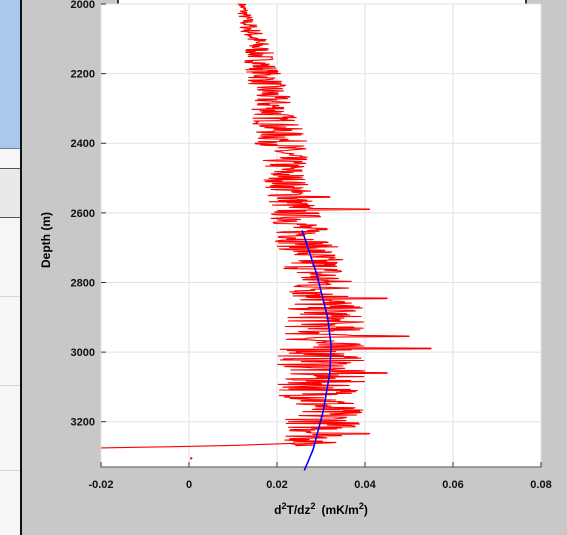 The image size is (567, 535). What do you see at coordinates (83, 353) in the screenshot?
I see `y-tick-label: 3000` at bounding box center [83, 353].